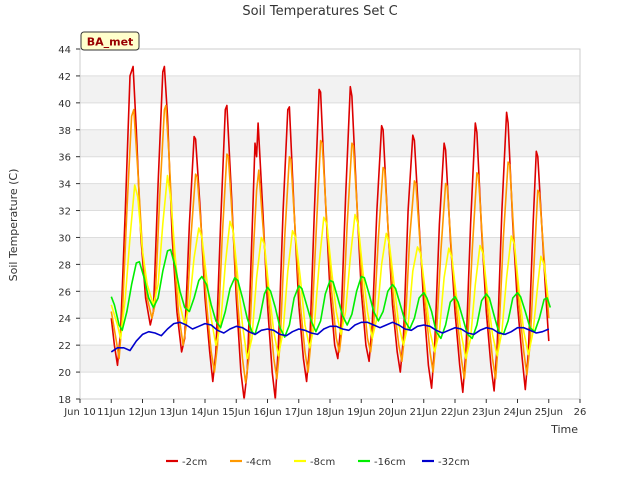 This screenshot has height=480, width=640. Describe the element at coordinates (64, 373) in the screenshot. I see `y-tick-label: 20` at that location.